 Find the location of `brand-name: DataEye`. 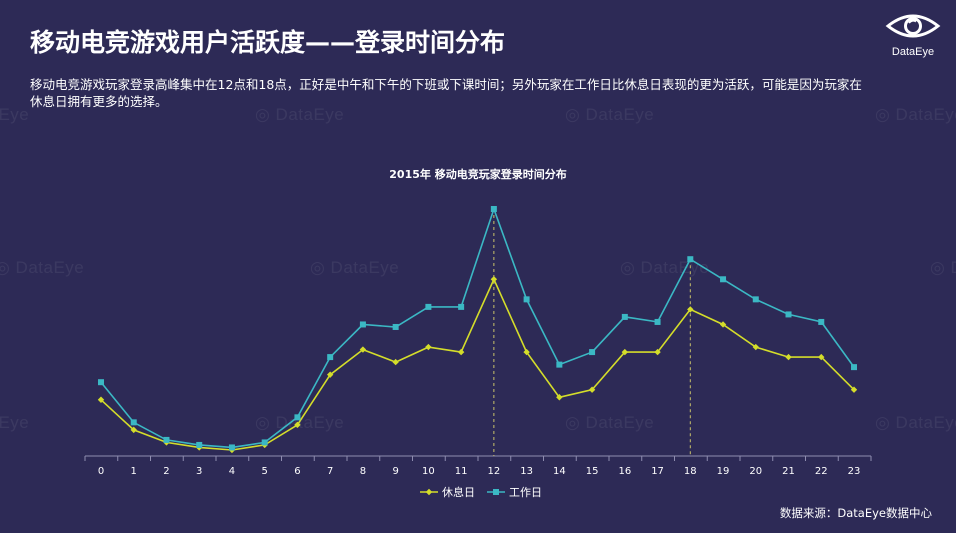

brand-name: DataEye is located at coordinates (913, 52).